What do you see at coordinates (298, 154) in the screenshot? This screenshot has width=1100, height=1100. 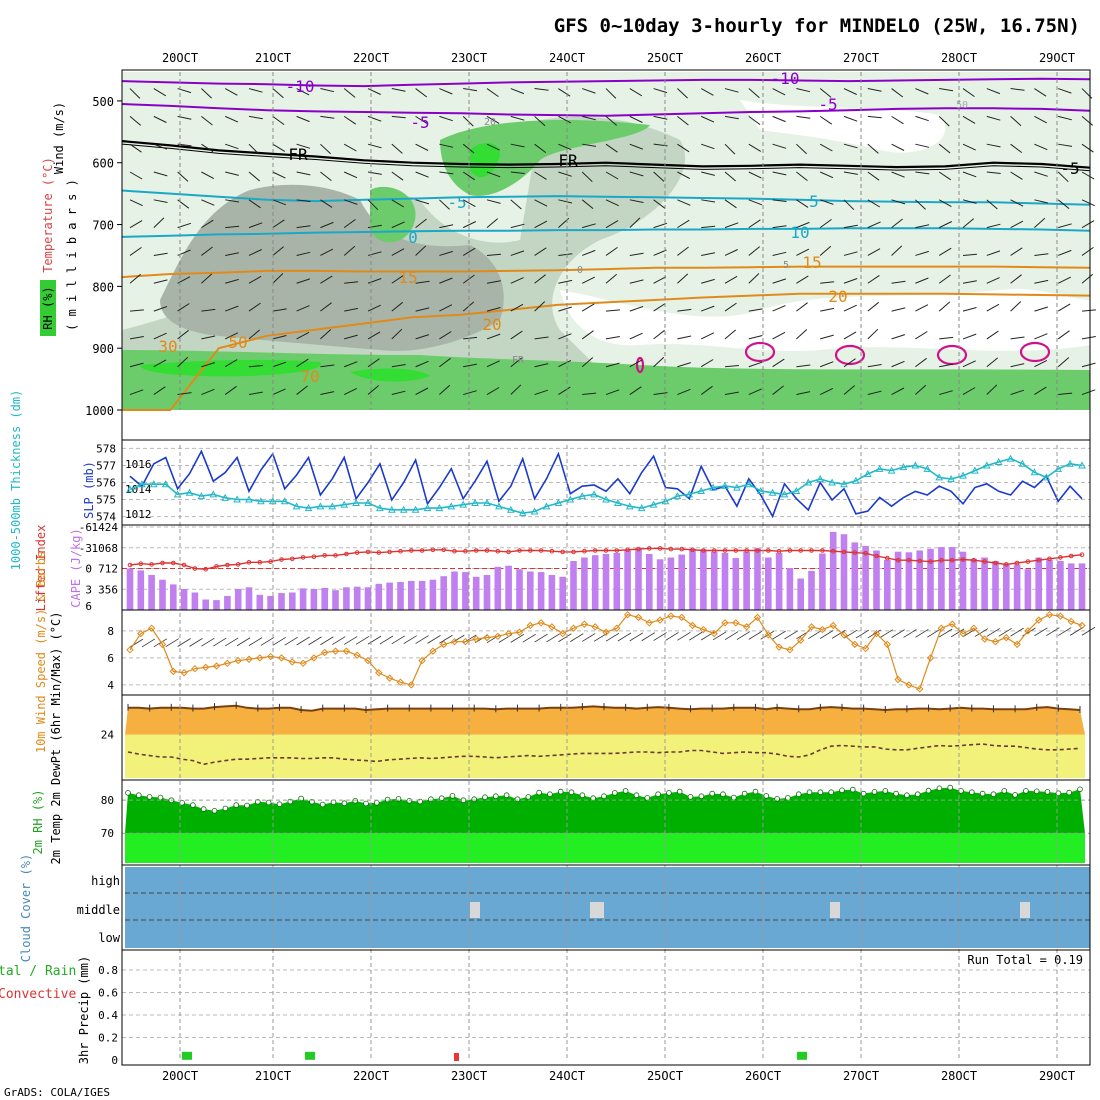 I see `isotherm-label: FR` at bounding box center [298, 154].